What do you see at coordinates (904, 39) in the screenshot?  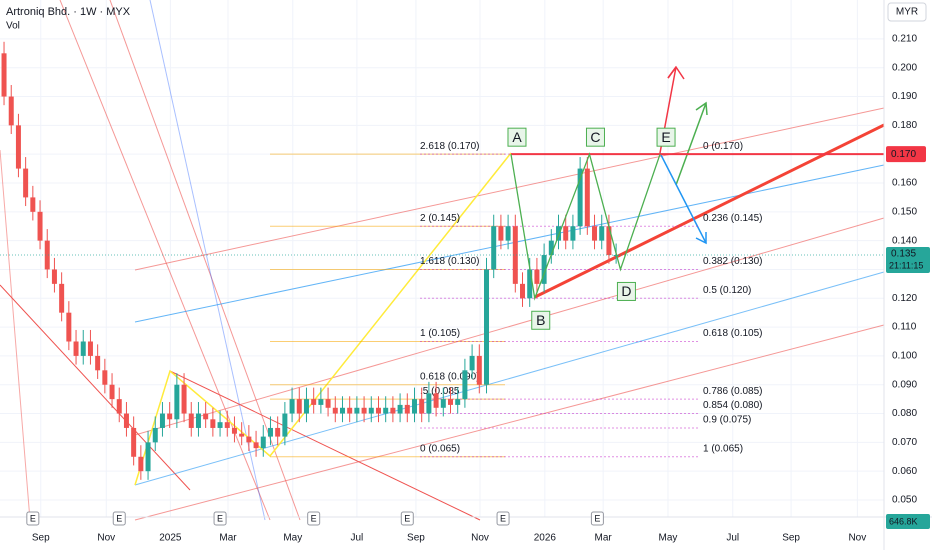 I see `y-tick-label: 0.210` at bounding box center [904, 39].